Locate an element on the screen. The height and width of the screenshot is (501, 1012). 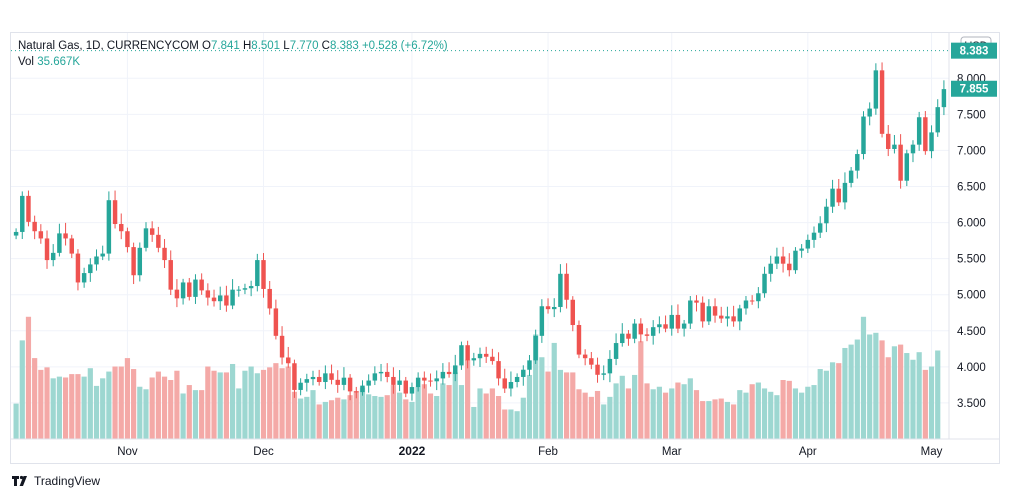
legend-high-value: 8.501 is located at coordinates (266, 46).